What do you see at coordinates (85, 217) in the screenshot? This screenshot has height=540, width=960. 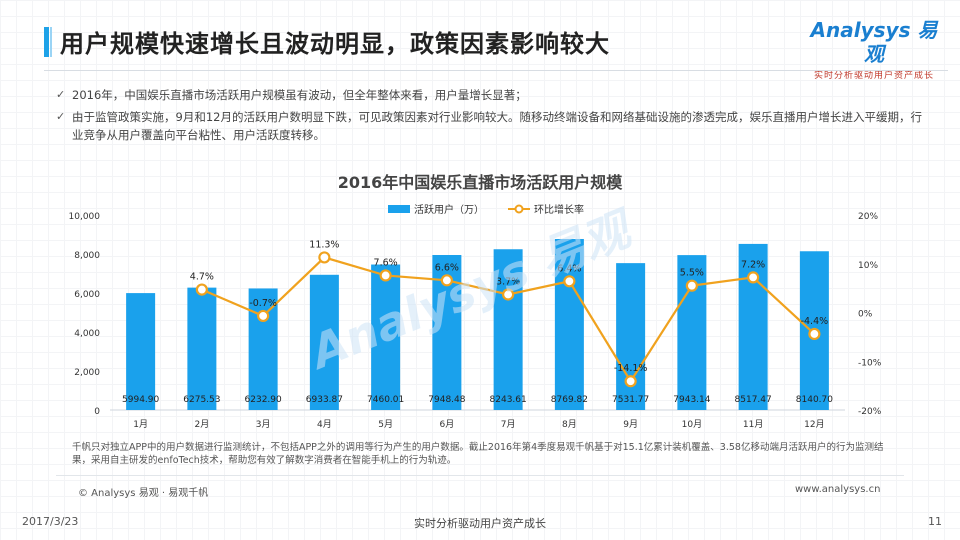 I see `y-left-tick-label: 10,000` at bounding box center [85, 217].